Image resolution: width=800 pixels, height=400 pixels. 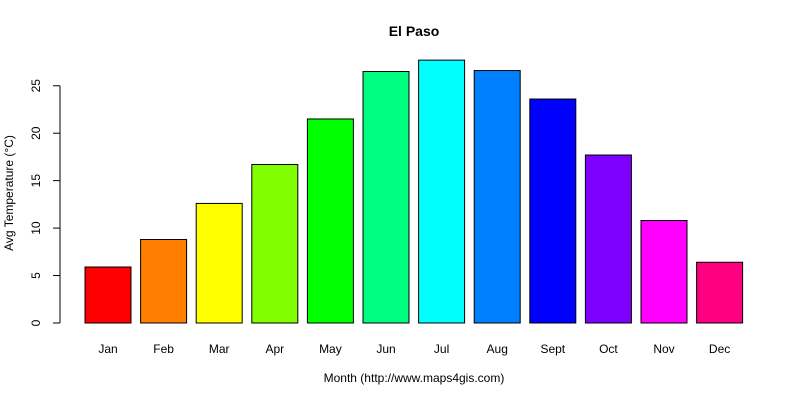 I want to click on x-tick-labels: Jan Feb Mar Apr May Jun Jul Aug Sept Oct Nov Dec, so click(x=414, y=349).